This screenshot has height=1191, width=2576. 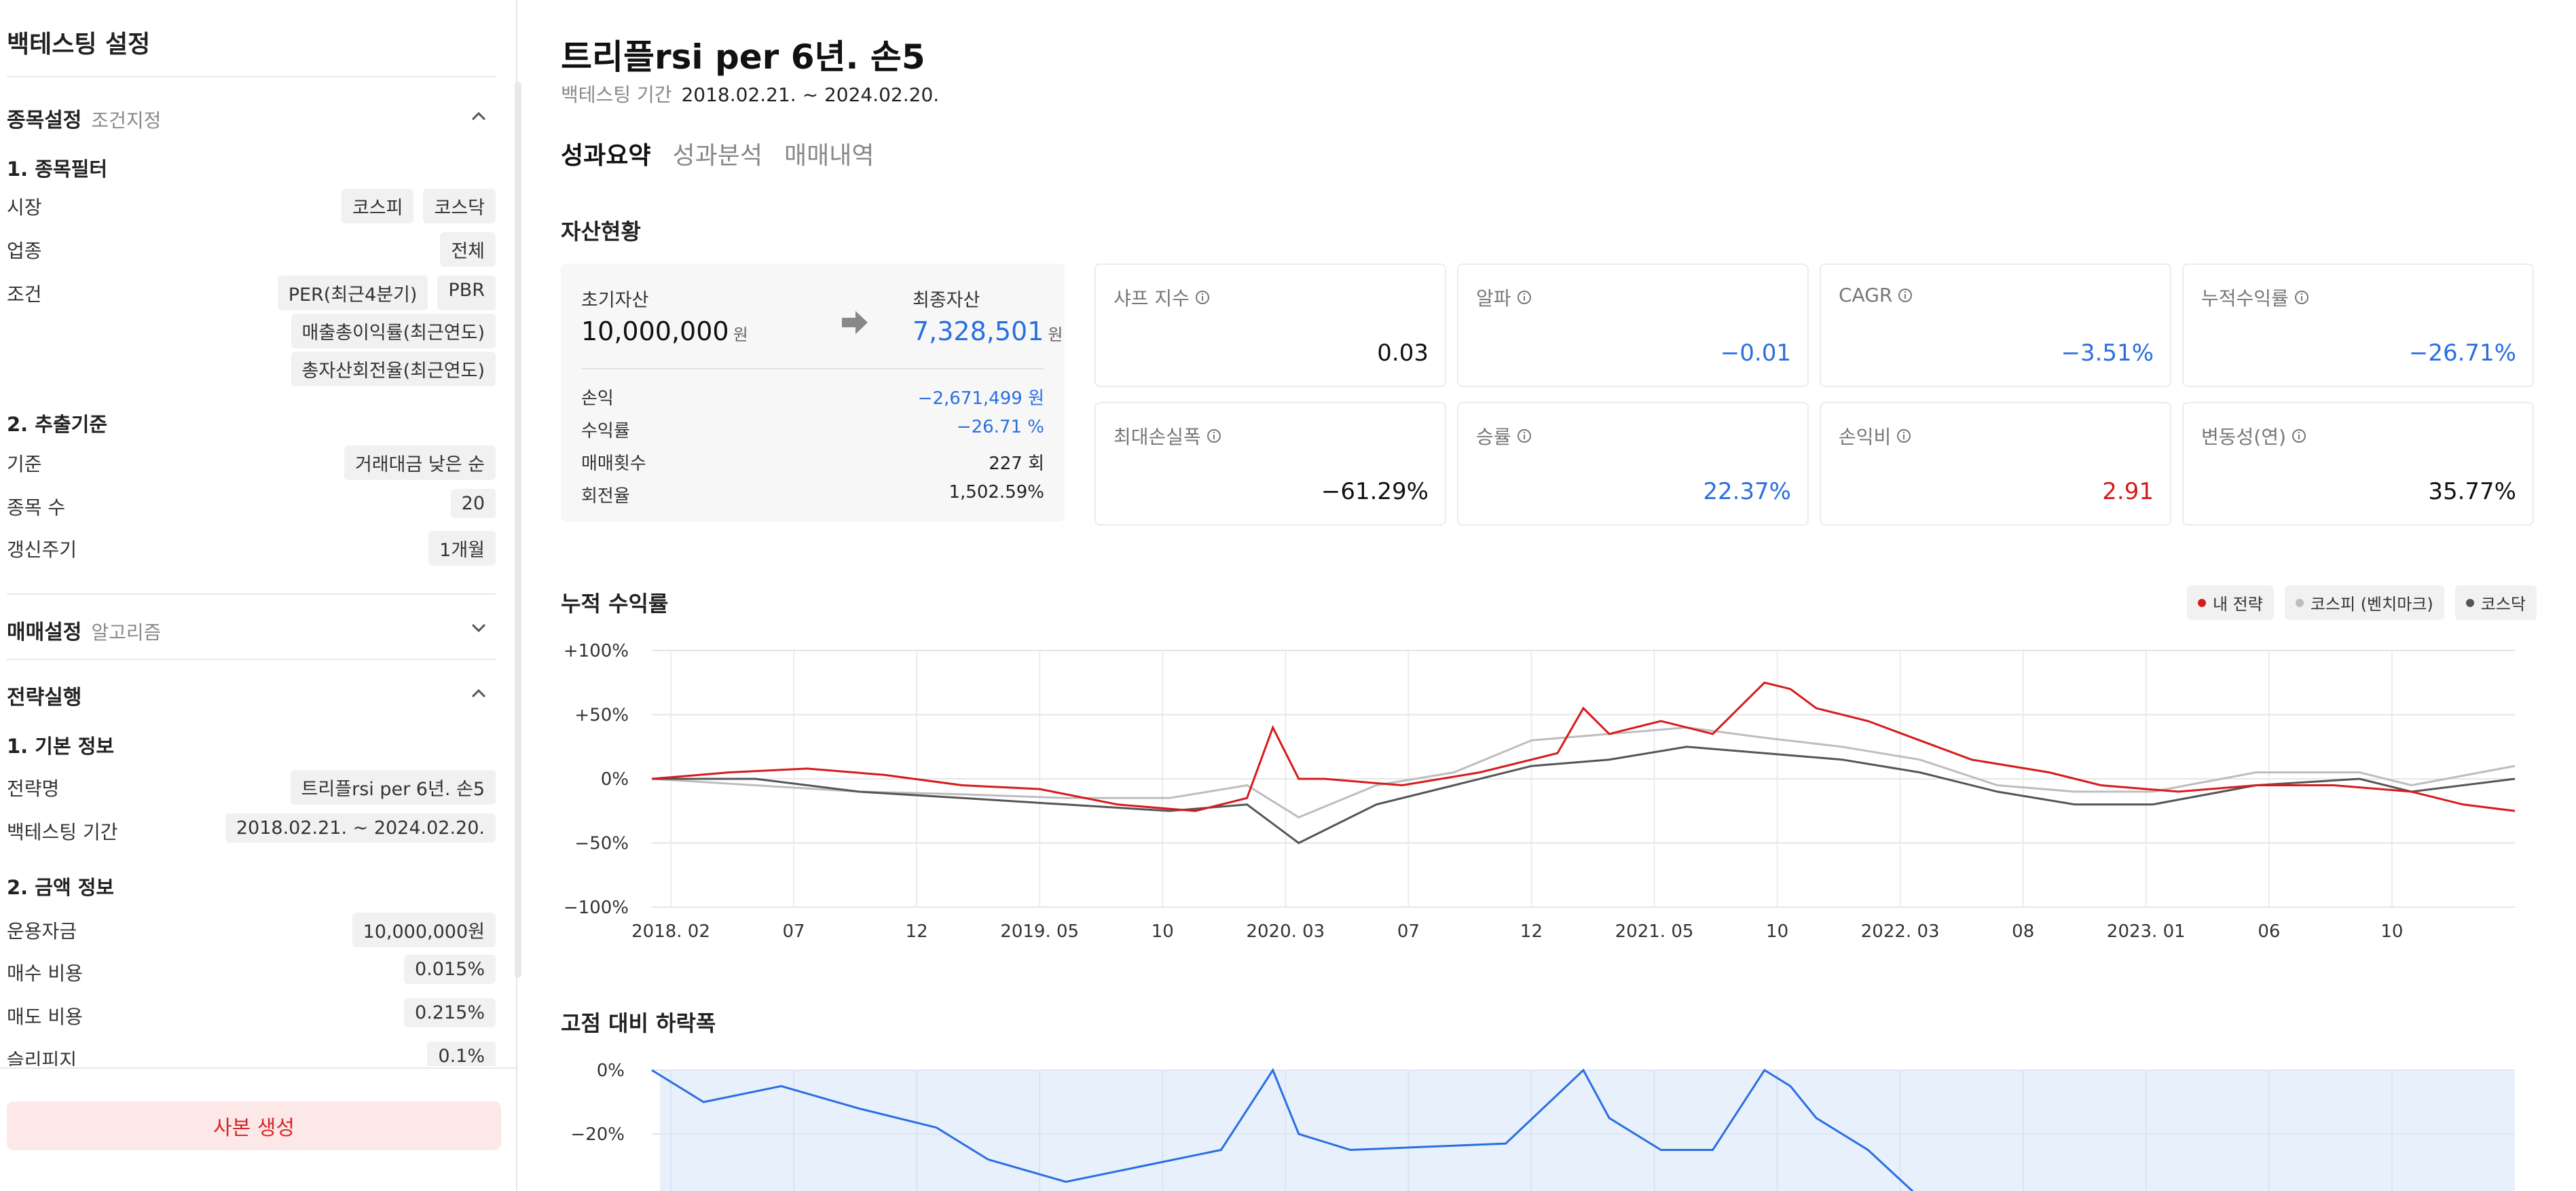 I want to click on stat-value: 0.03, so click(x=1403, y=354).